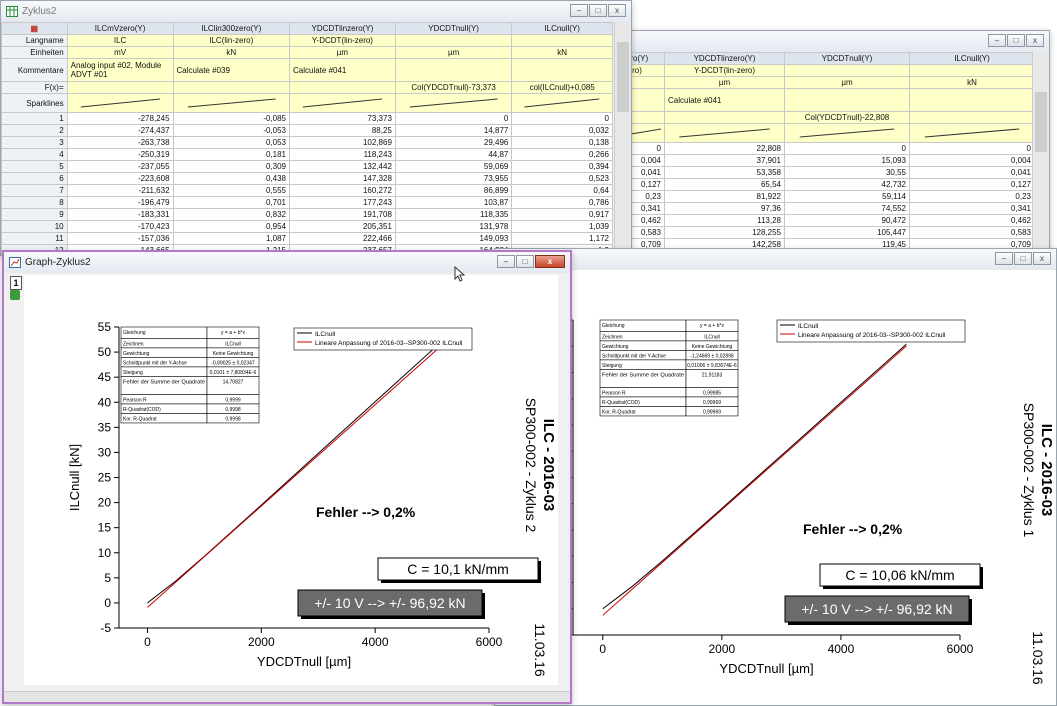 This screenshot has width=1057, height=706. Describe the element at coordinates (342, 190) in the screenshot. I see `cell: 160,272` at that location.